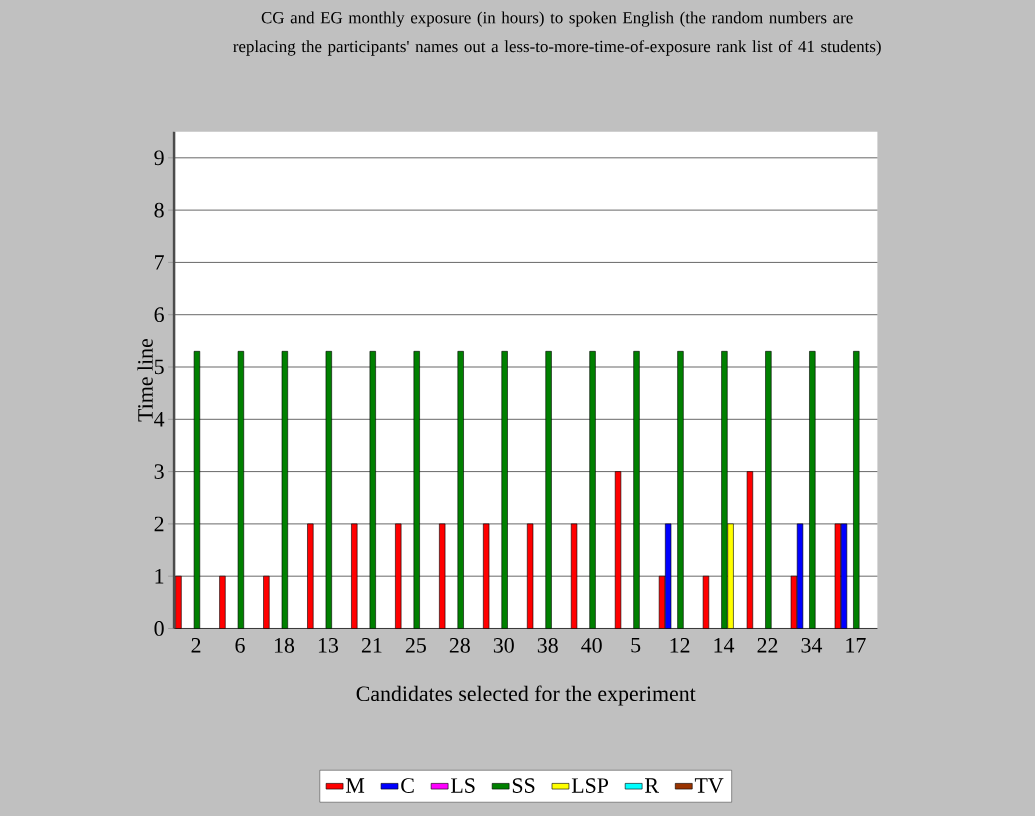  Describe the element at coordinates (159, 524) in the screenshot. I see `y-tick-label: 2` at that location.